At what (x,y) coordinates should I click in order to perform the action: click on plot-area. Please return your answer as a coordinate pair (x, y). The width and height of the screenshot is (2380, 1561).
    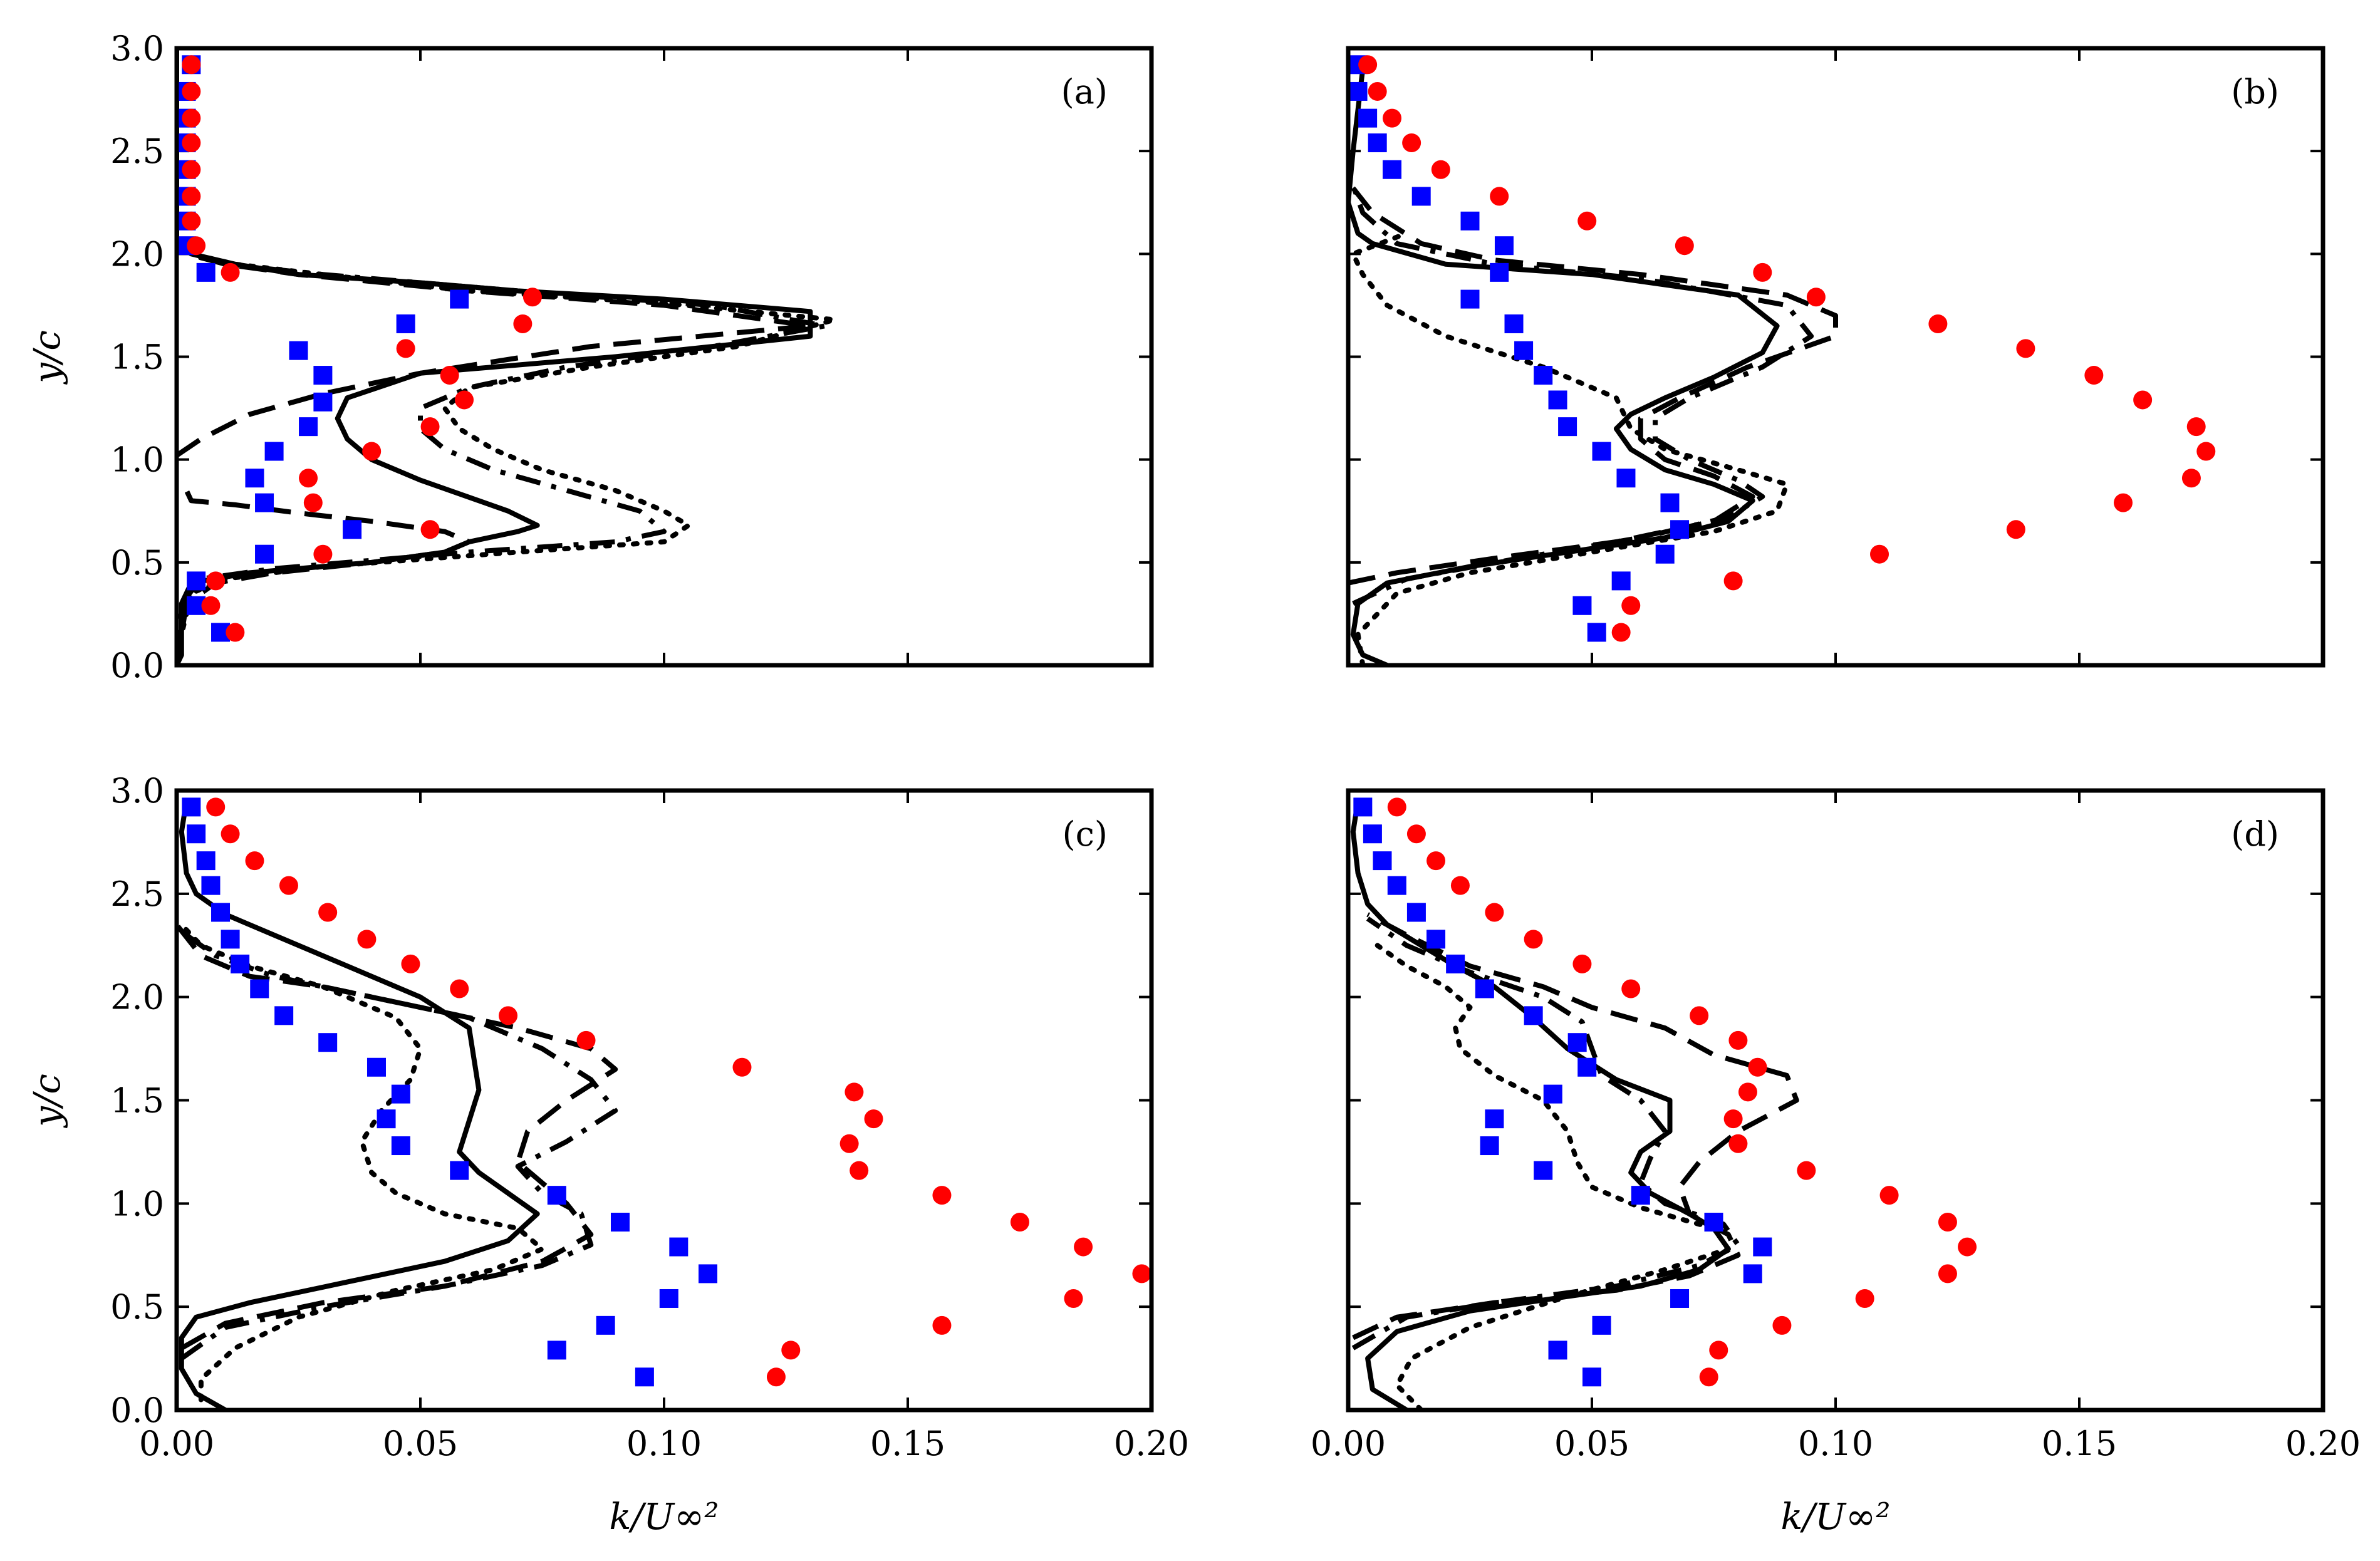
    Looking at the image, I should click on (1782, 360).